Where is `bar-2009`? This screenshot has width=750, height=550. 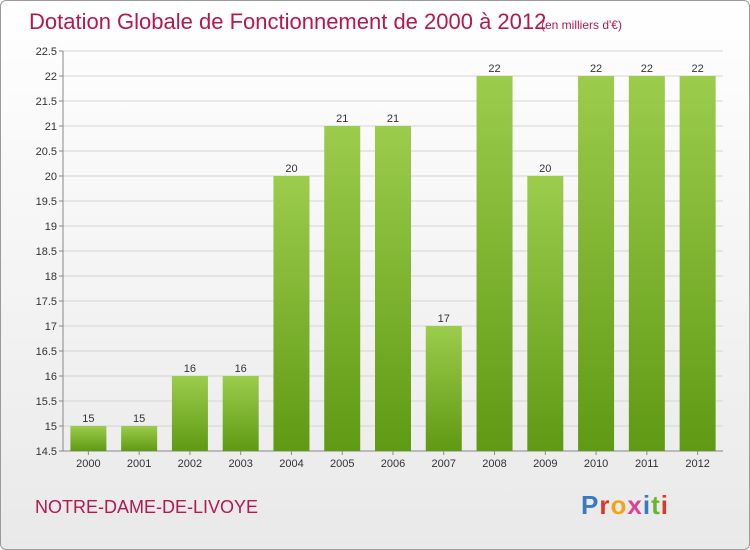 bar-2009 is located at coordinates (545, 313).